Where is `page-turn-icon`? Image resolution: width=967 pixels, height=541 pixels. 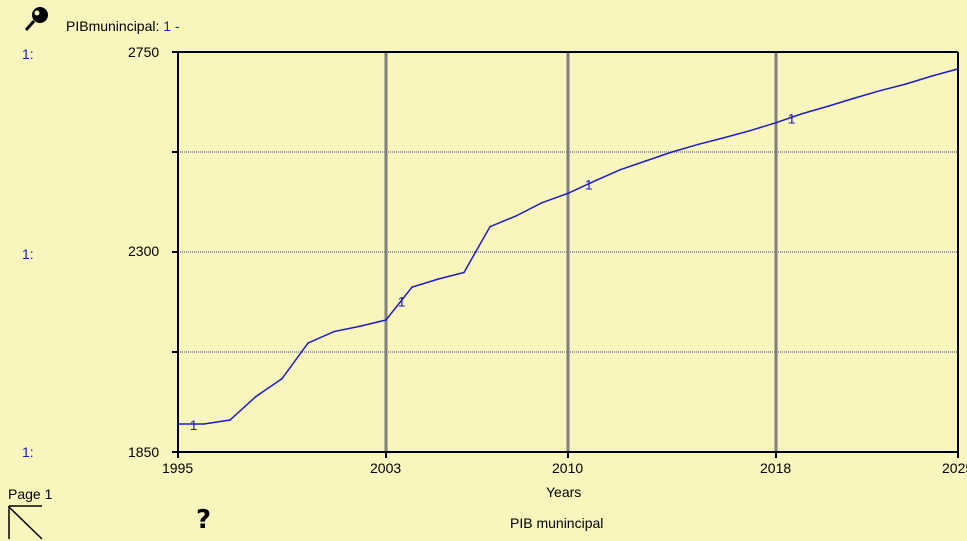 page-turn-icon is located at coordinates (26, 523).